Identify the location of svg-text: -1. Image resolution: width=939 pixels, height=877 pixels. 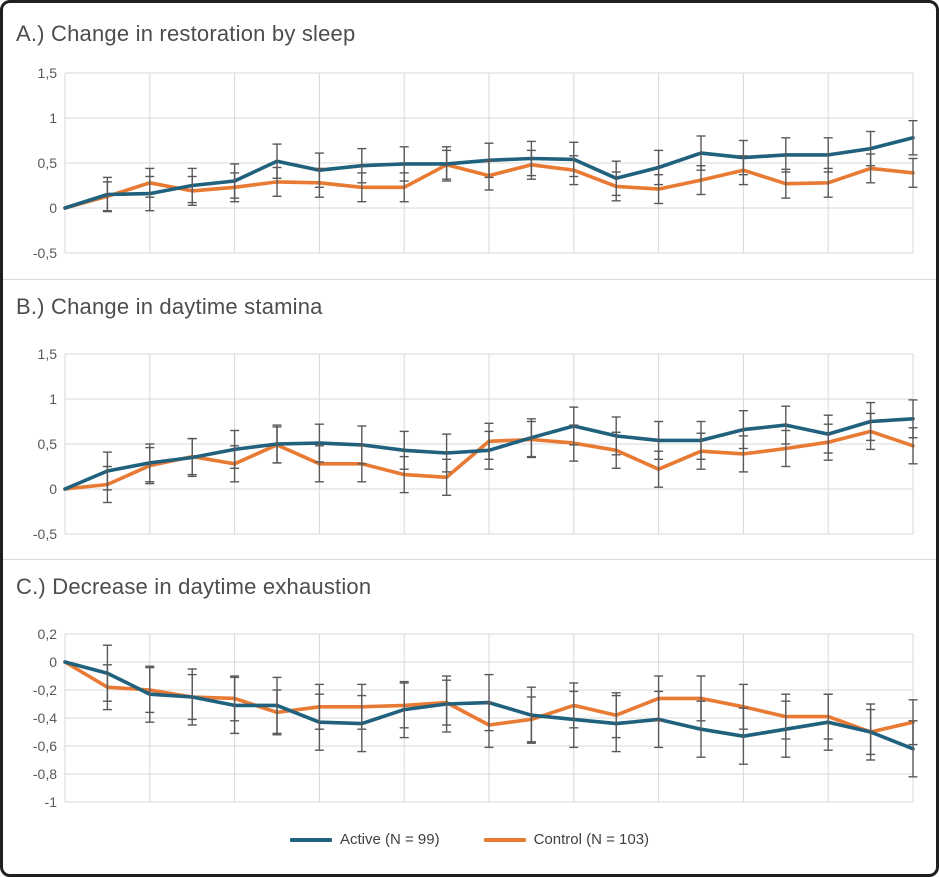
(51, 802).